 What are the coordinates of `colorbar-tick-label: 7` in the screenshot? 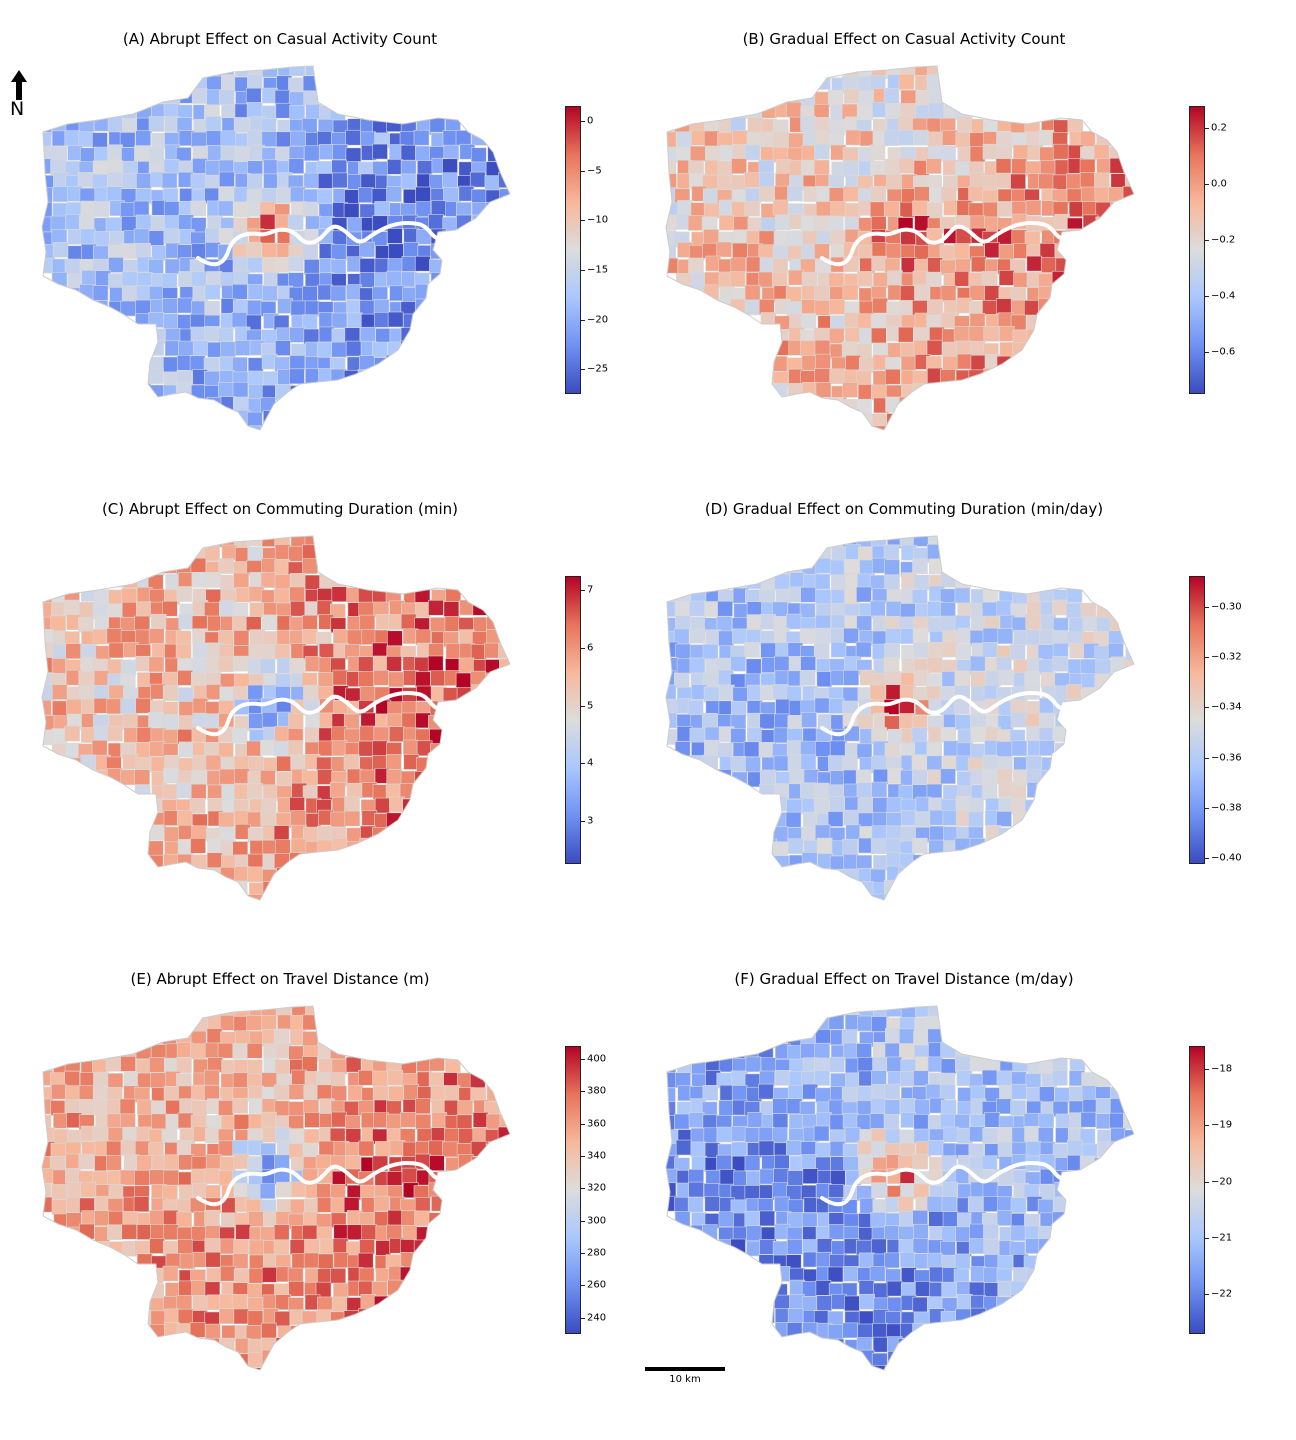 It's located at (590, 590).